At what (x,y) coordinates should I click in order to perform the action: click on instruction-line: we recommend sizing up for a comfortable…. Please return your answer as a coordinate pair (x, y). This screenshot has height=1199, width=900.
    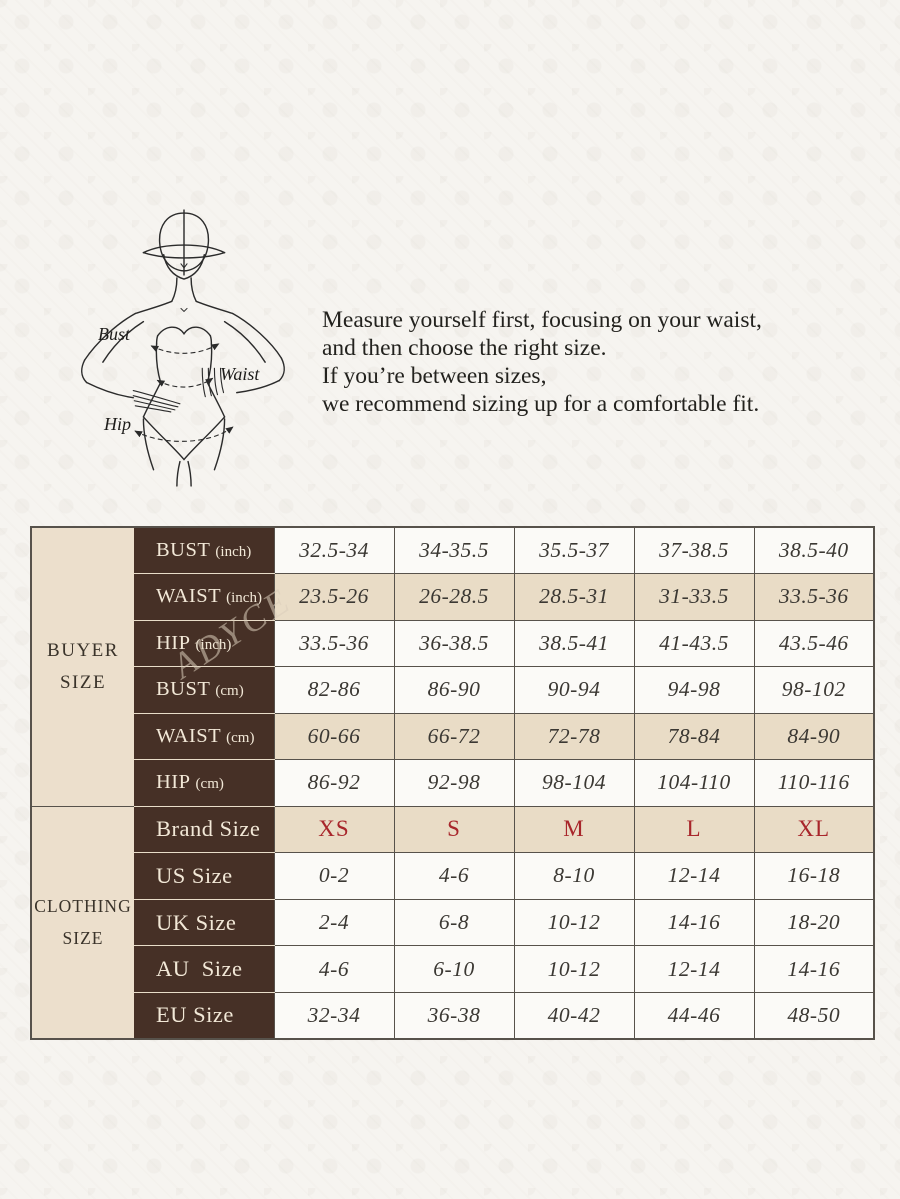
    Looking at the image, I should click on (541, 404).